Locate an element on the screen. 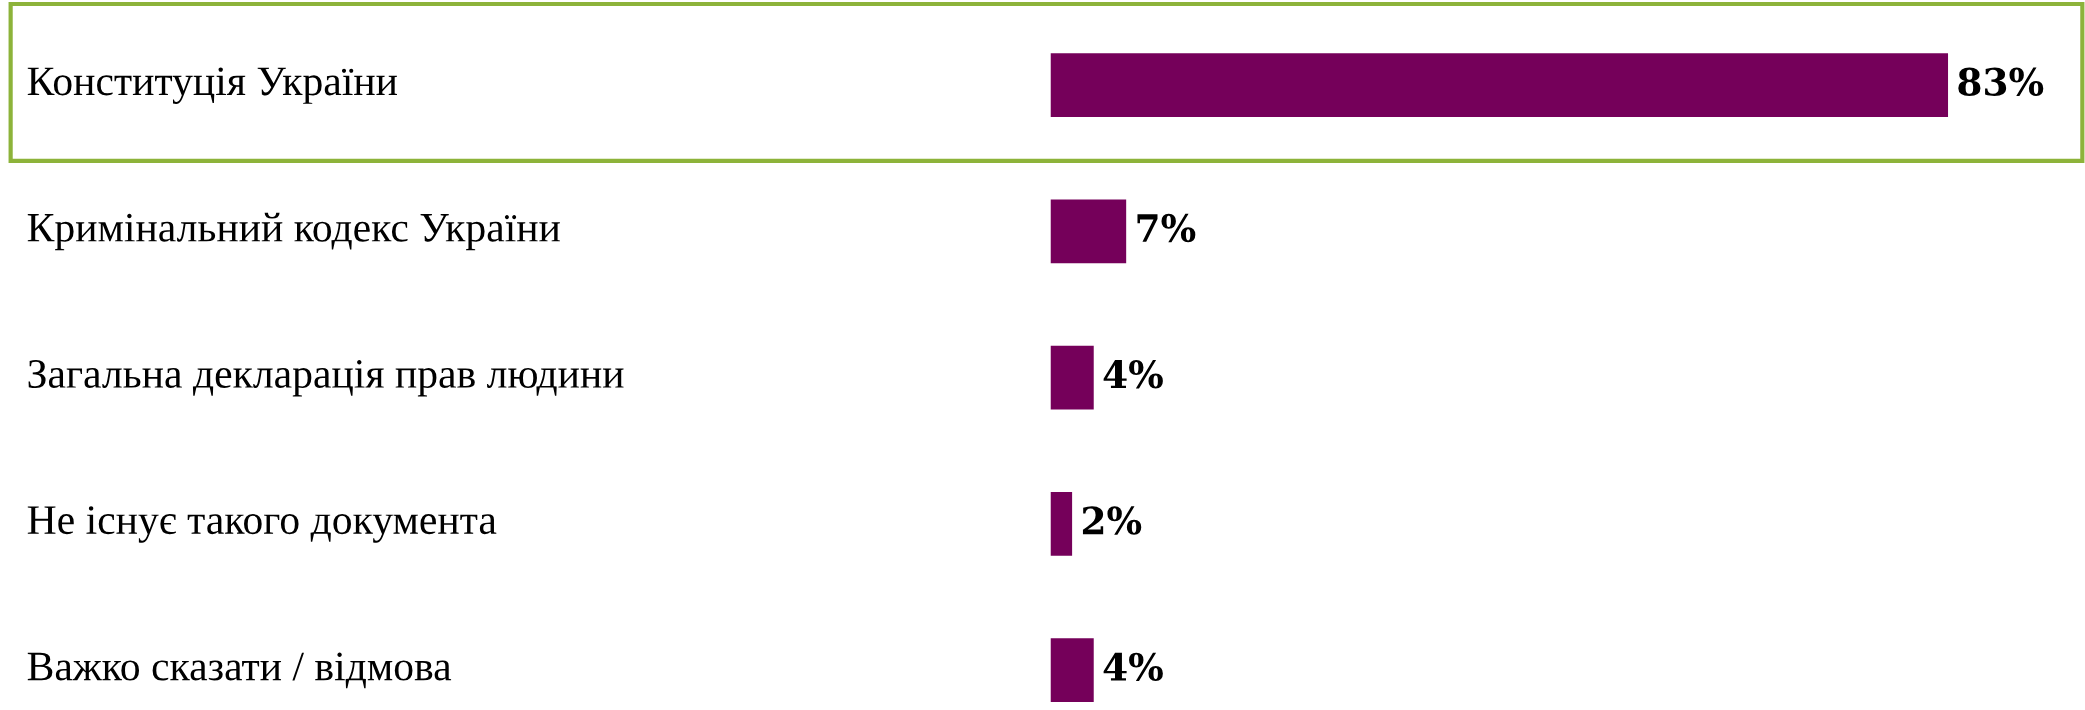 This screenshot has width=2085, height=710. y-tick-label: Не існує такого документа is located at coordinates (262, 524).